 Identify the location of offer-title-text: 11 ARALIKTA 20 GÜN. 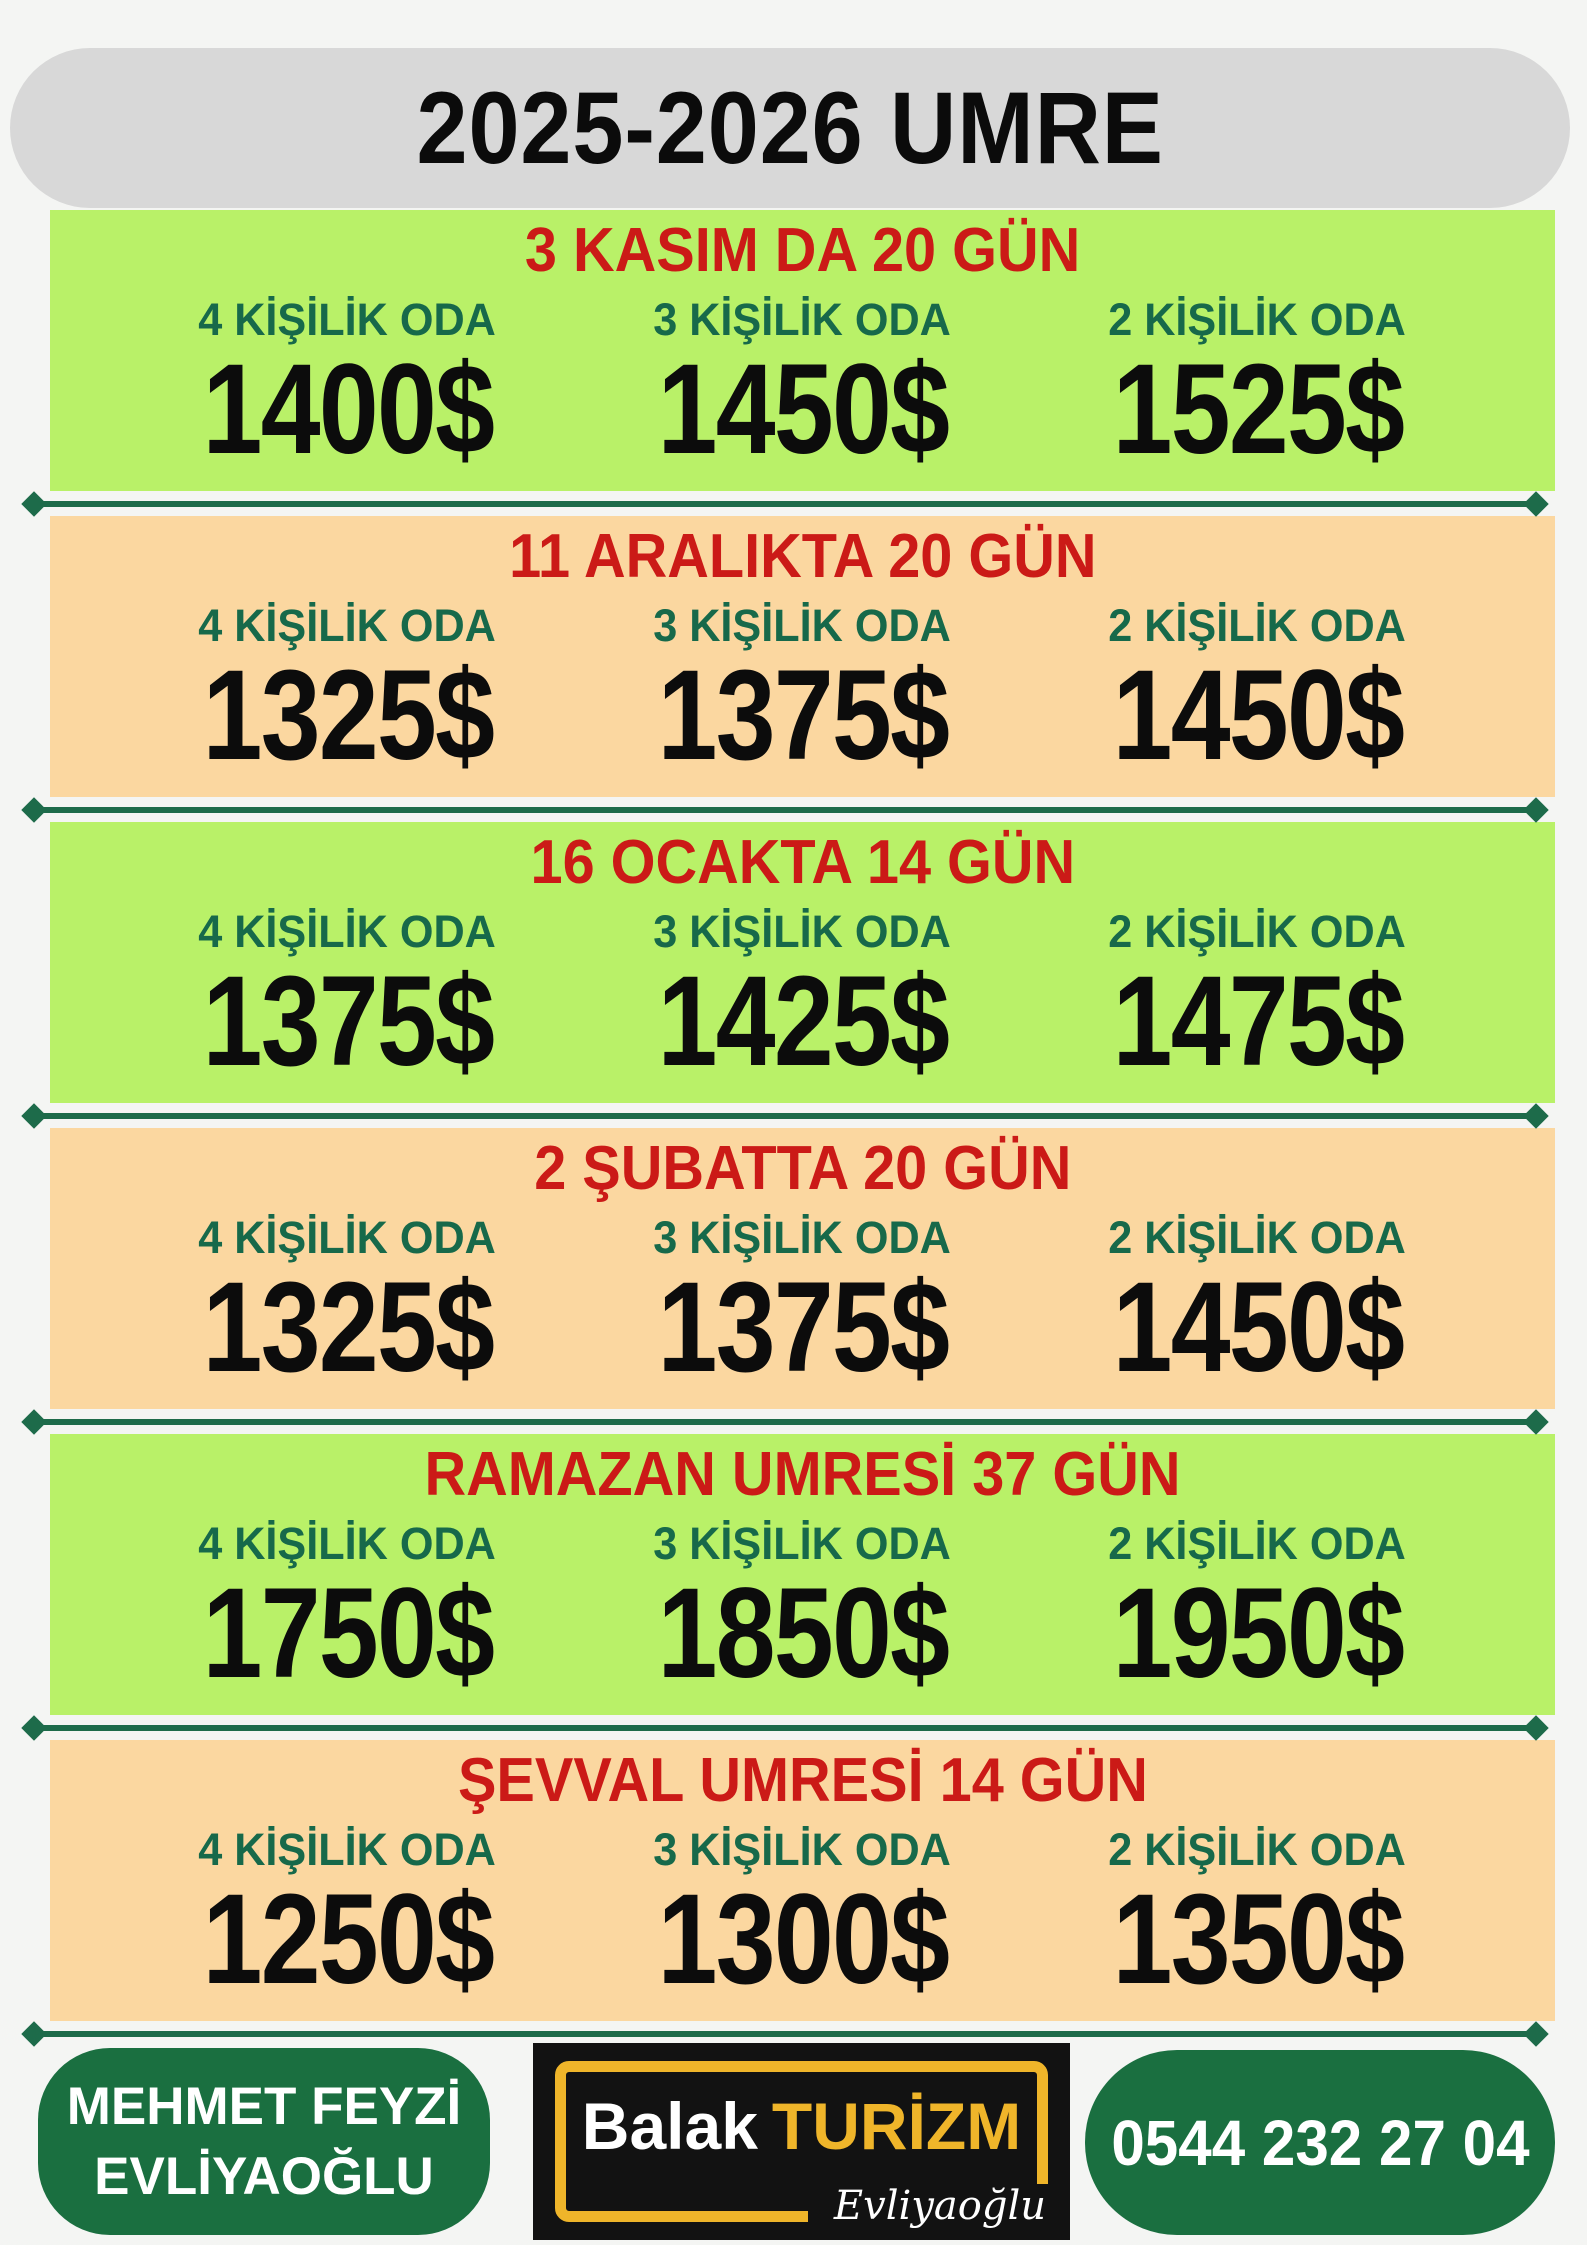
(802, 556).